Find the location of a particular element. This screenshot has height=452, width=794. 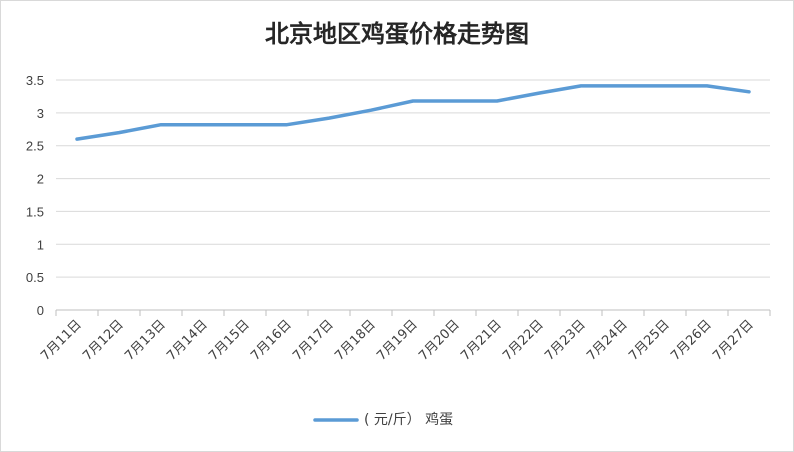

x-tick-label: 7月22日 is located at coordinates (523, 340).